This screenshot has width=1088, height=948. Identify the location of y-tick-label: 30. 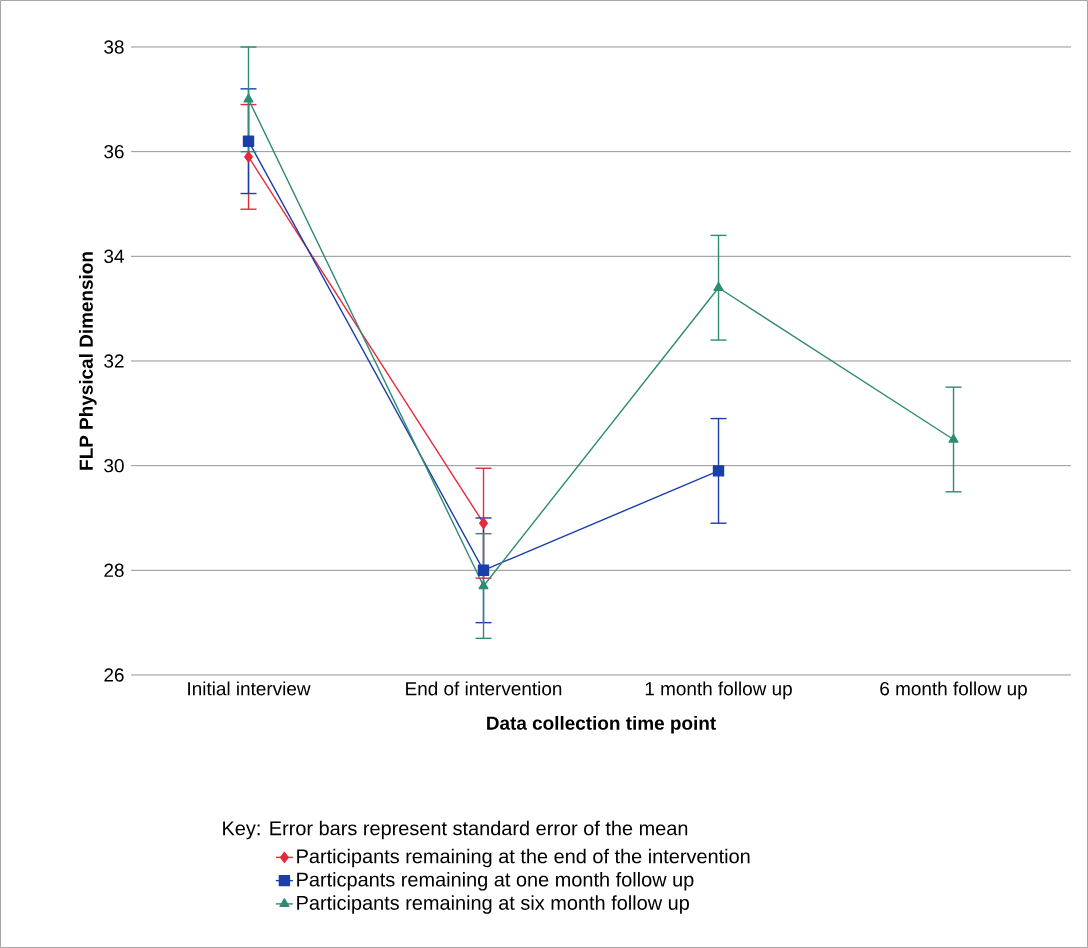
(114, 465).